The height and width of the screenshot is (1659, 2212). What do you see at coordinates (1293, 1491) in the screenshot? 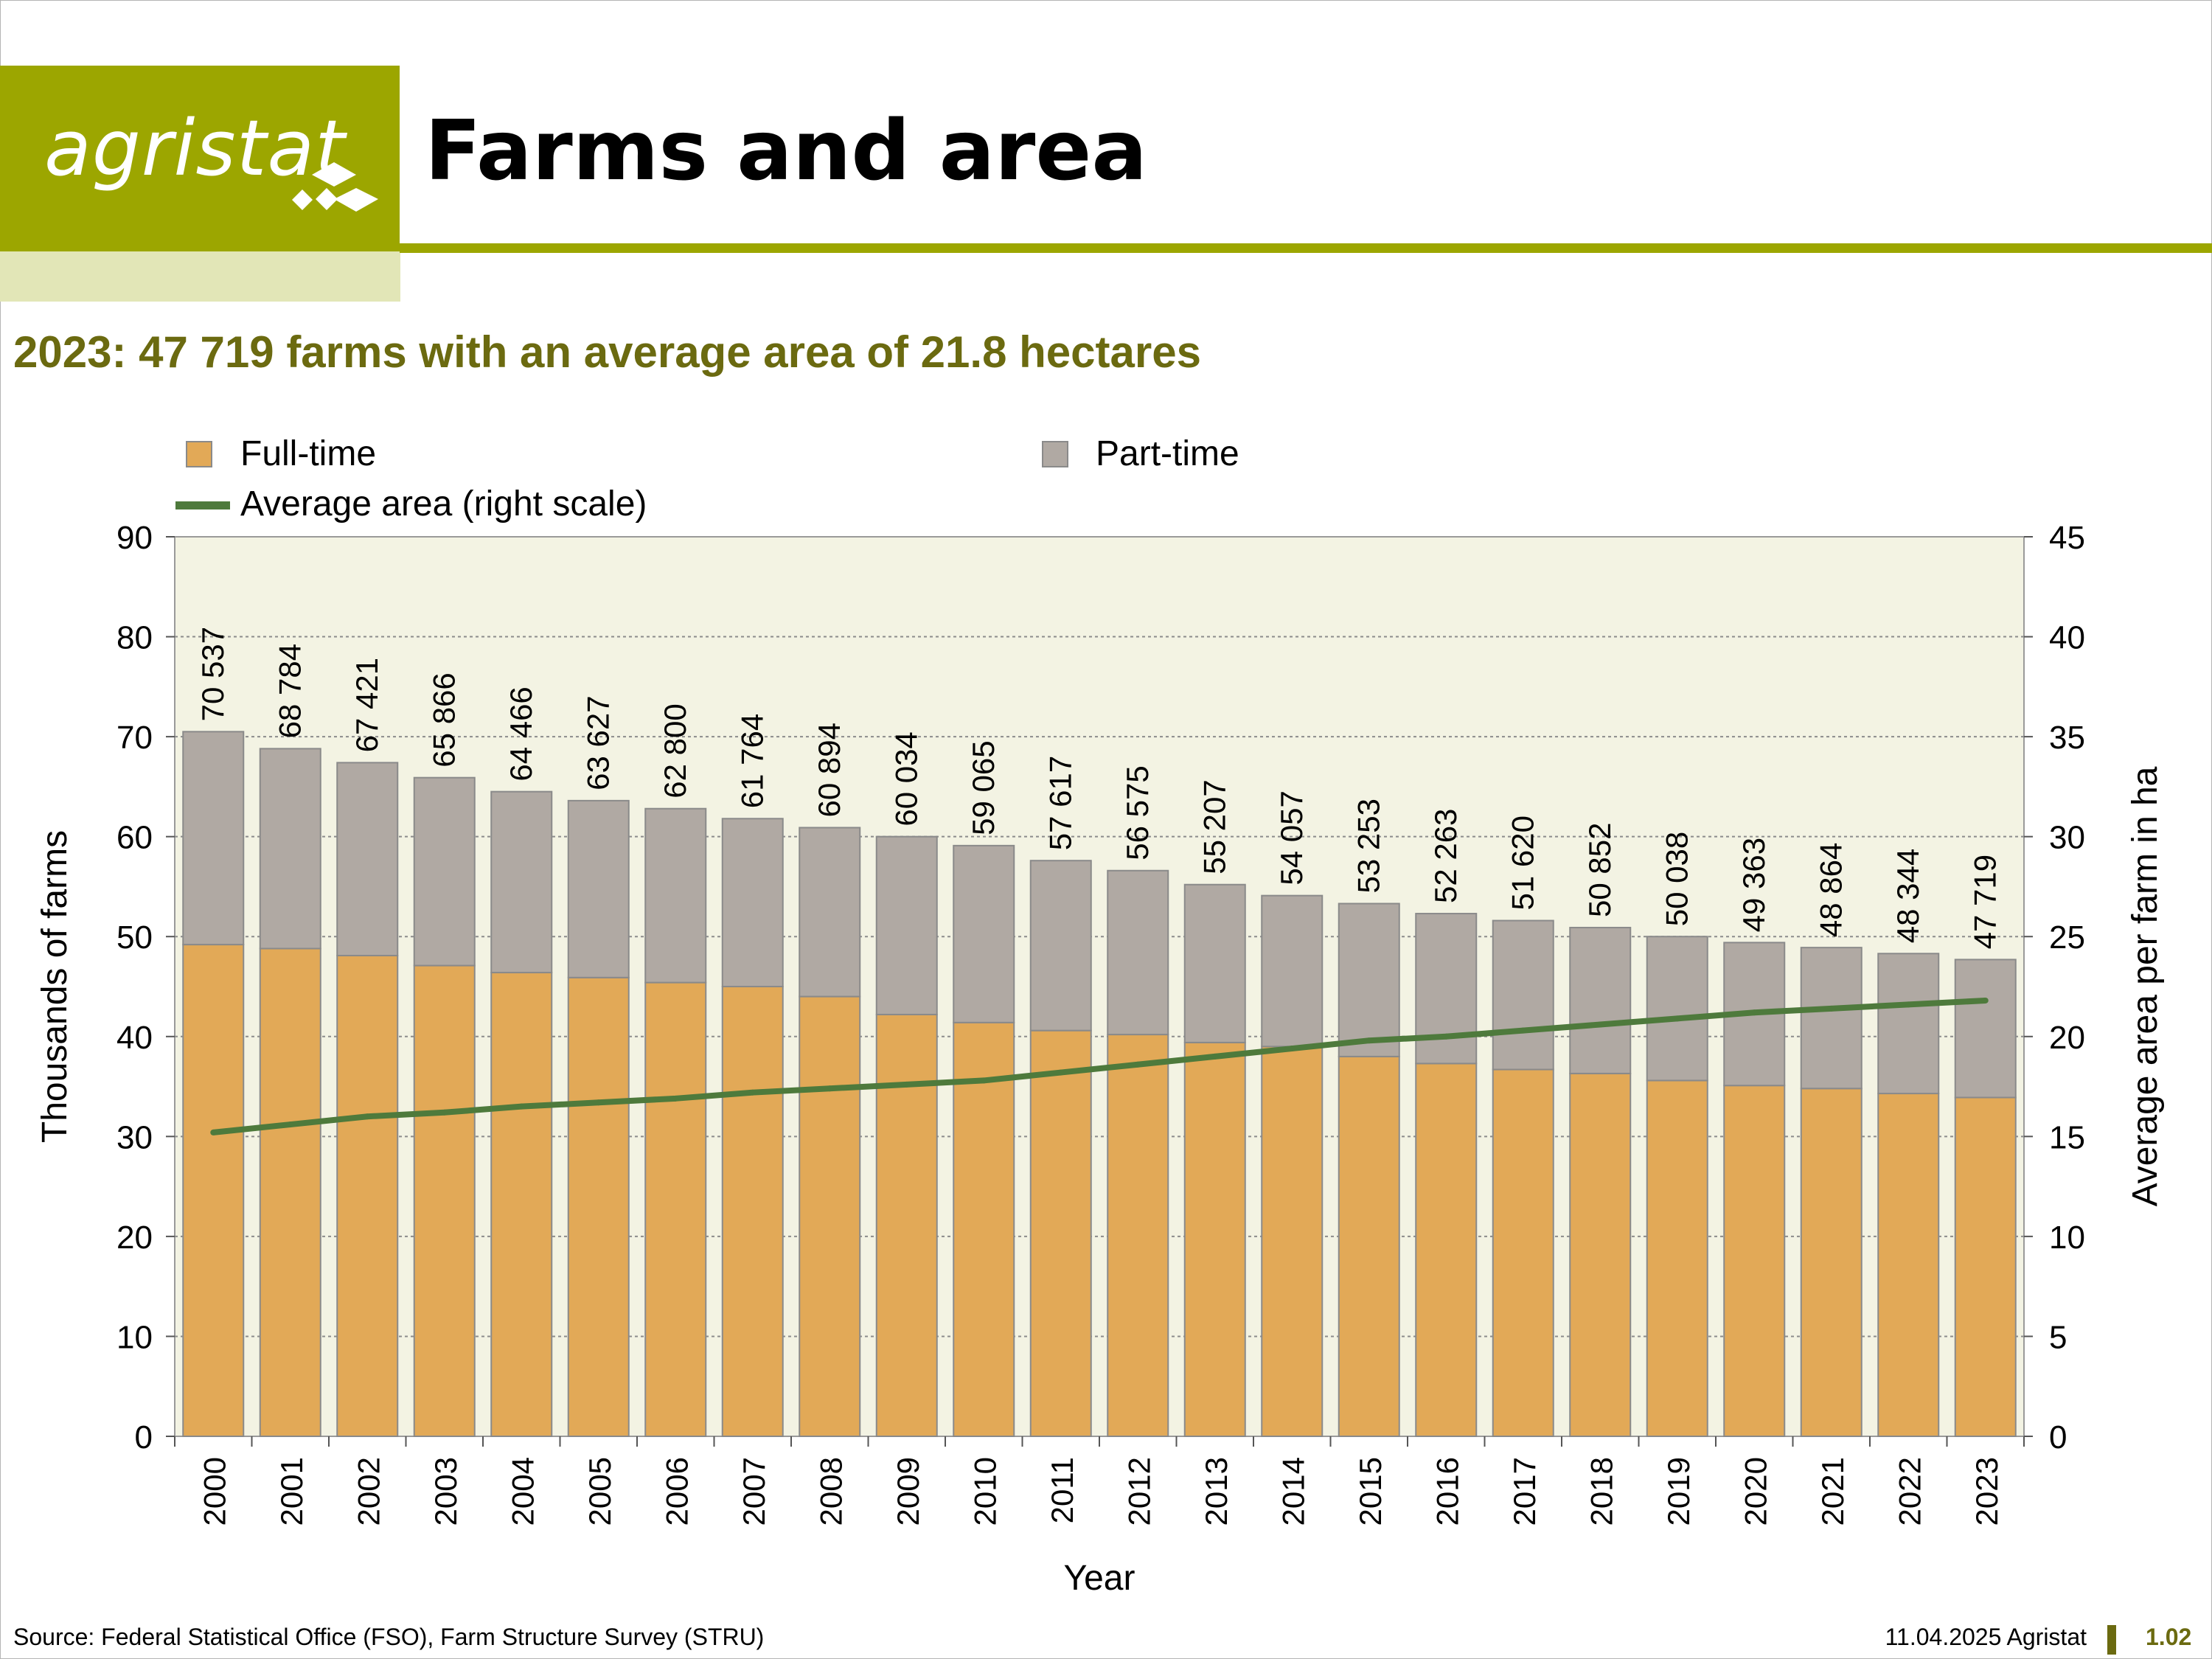
I see `x-tick-label: 2014` at bounding box center [1293, 1491].